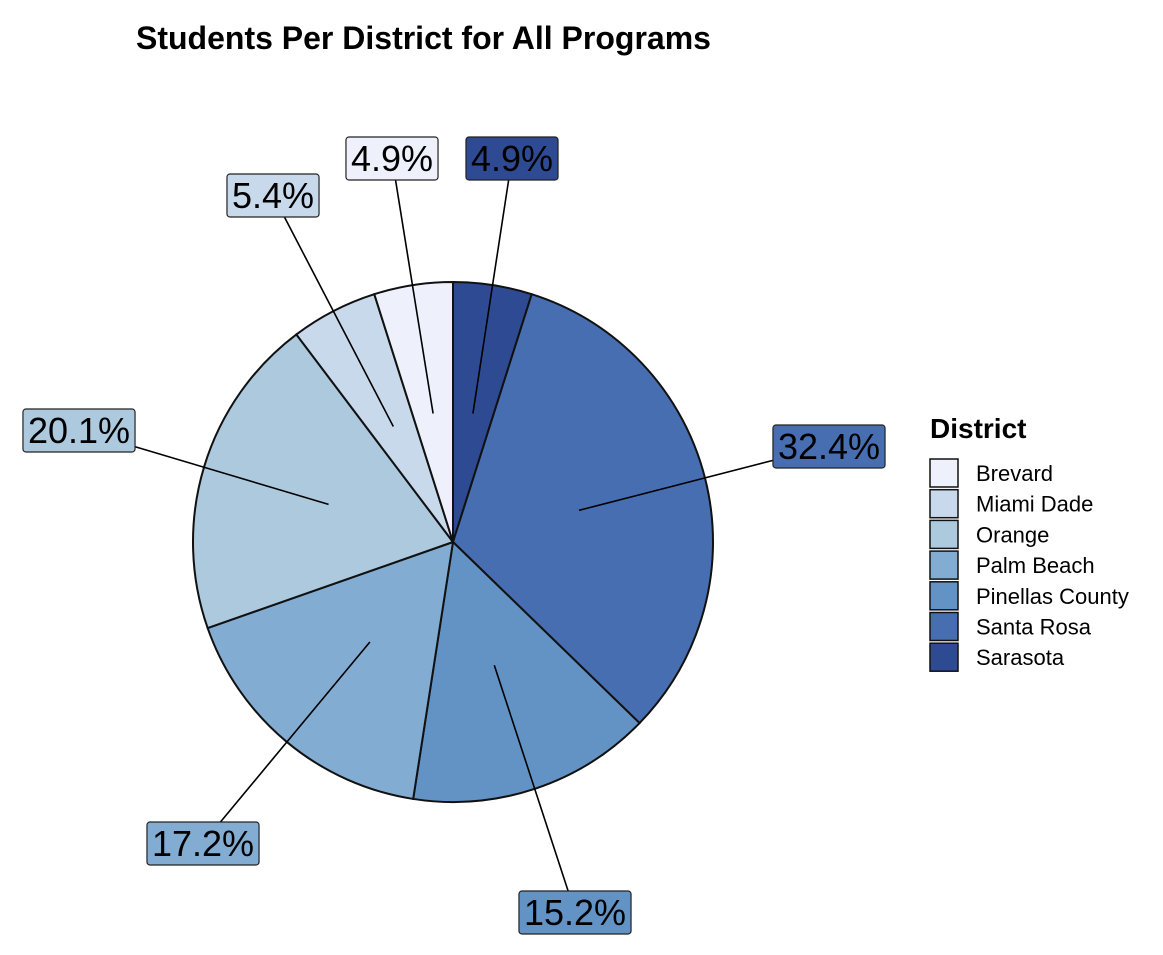 Image resolution: width=1163 pixels, height=955 pixels. Describe the element at coordinates (1052, 596) in the screenshot. I see `legend-label-pinellas-county: Pinellas County` at that location.